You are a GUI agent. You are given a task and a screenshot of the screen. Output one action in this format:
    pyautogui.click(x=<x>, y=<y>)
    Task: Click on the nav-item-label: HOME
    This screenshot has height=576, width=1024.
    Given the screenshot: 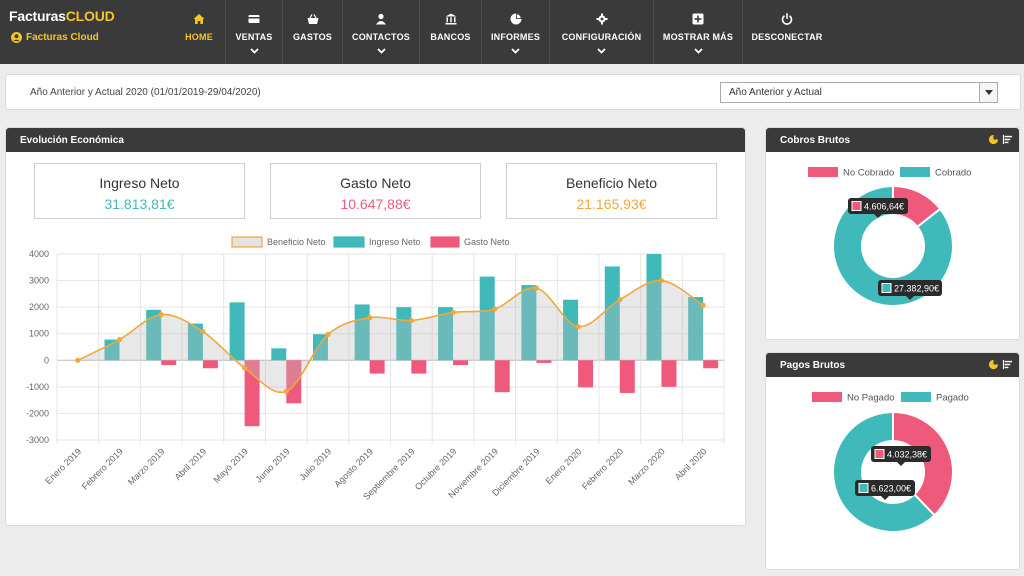 What is the action you would take?
    pyautogui.click(x=199, y=37)
    